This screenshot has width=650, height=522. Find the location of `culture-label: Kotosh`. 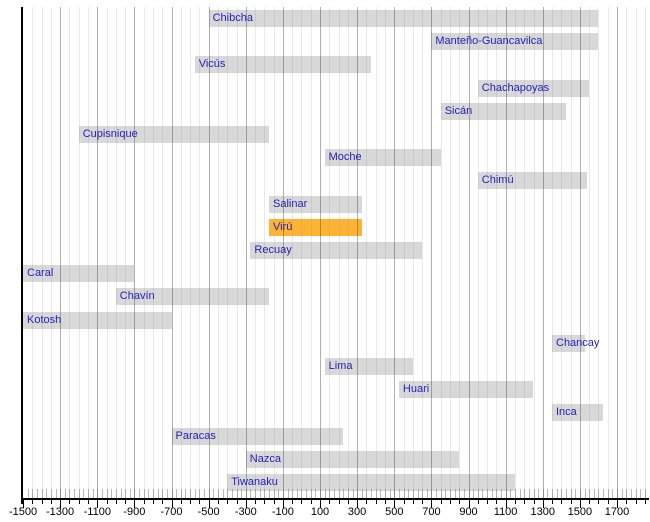

culture-label: Kotosh is located at coordinates (44, 320).